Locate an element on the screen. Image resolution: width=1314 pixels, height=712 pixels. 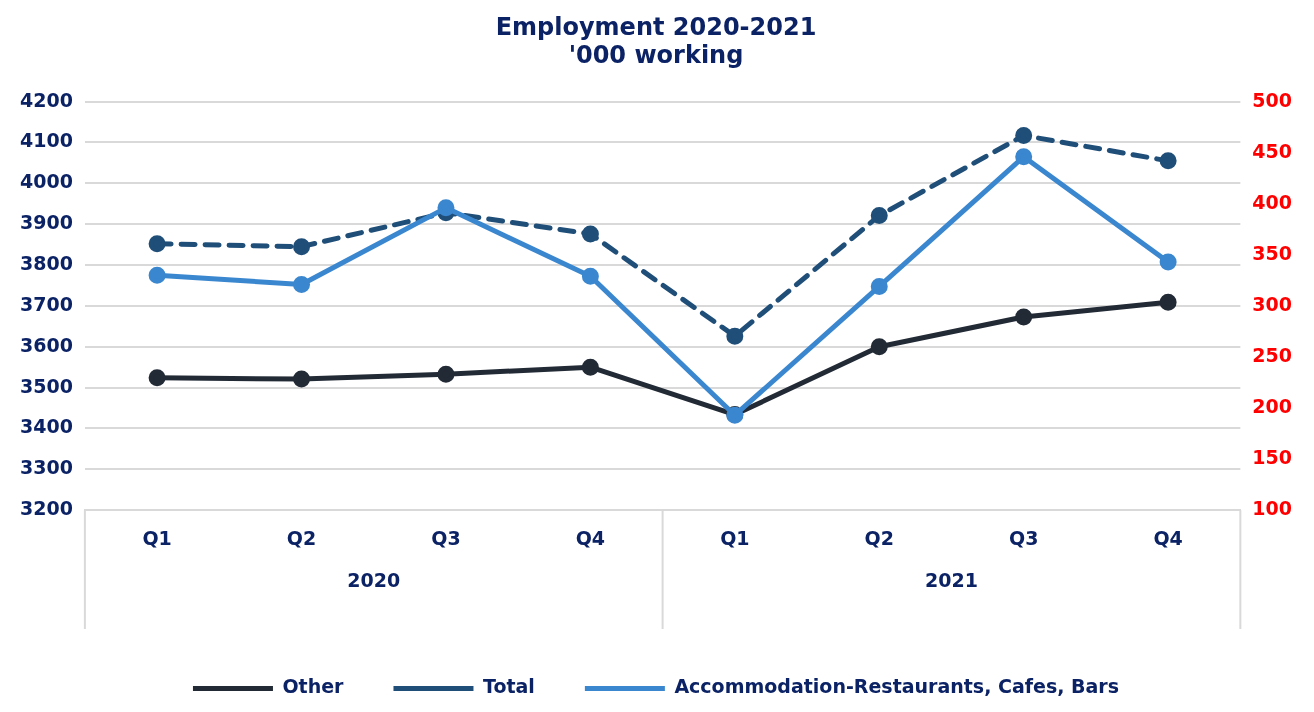
y2-tick-label: 350 is located at coordinates (1272, 252).